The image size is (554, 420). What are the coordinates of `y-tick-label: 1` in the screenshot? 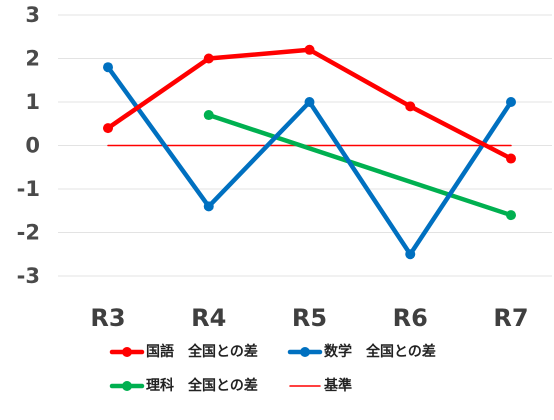 It's located at (32, 102).